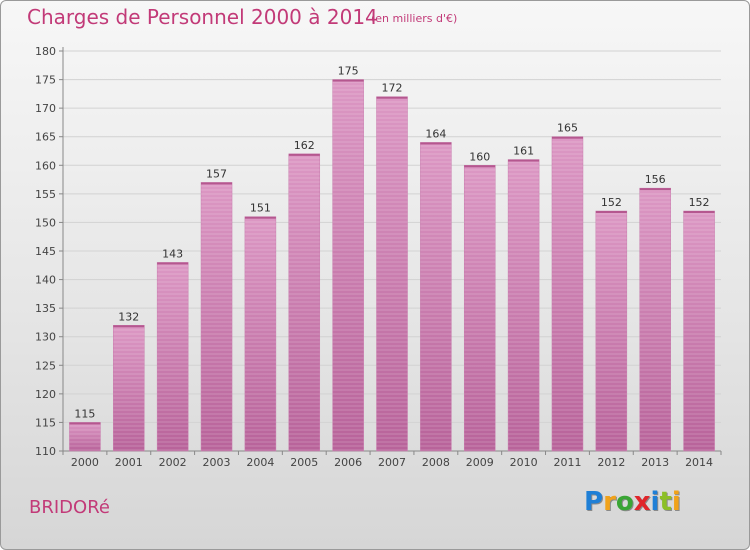 The height and width of the screenshot is (550, 750). Describe the element at coordinates (665, 502) in the screenshot. I see `logo-letter: t` at that location.